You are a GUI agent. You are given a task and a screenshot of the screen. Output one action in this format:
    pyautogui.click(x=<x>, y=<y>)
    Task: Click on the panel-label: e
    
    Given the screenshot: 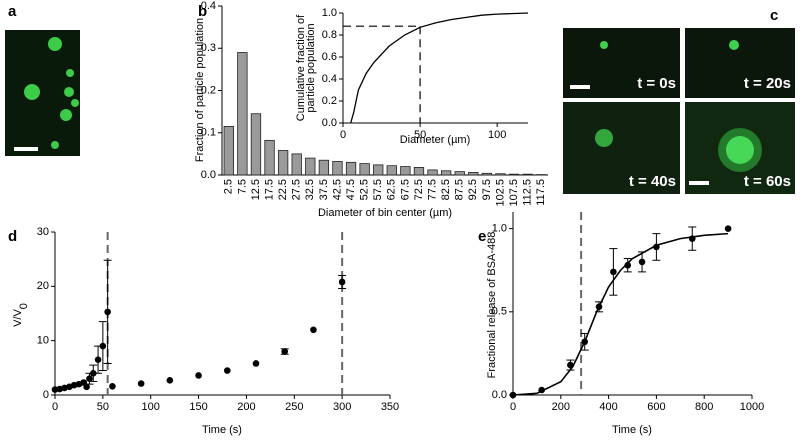 What is the action you would take?
    pyautogui.click(x=482, y=236)
    